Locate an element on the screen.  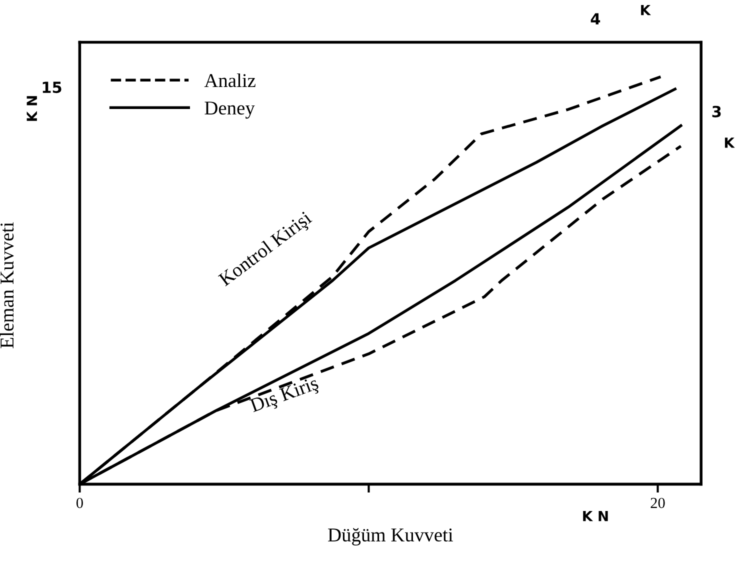
y-axis-title: Eleman Kuvveti is located at coordinates (7, 285).